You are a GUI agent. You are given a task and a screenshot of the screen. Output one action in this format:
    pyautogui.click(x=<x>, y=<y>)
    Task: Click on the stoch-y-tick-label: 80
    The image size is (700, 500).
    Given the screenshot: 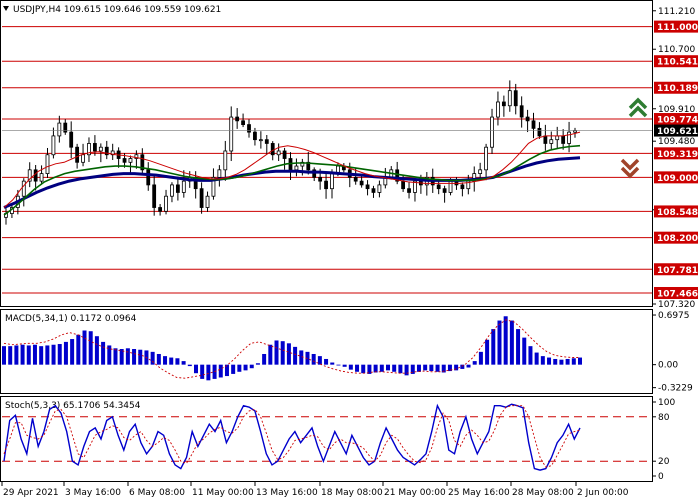 What is the action you would take?
    pyautogui.click(x=664, y=418)
    